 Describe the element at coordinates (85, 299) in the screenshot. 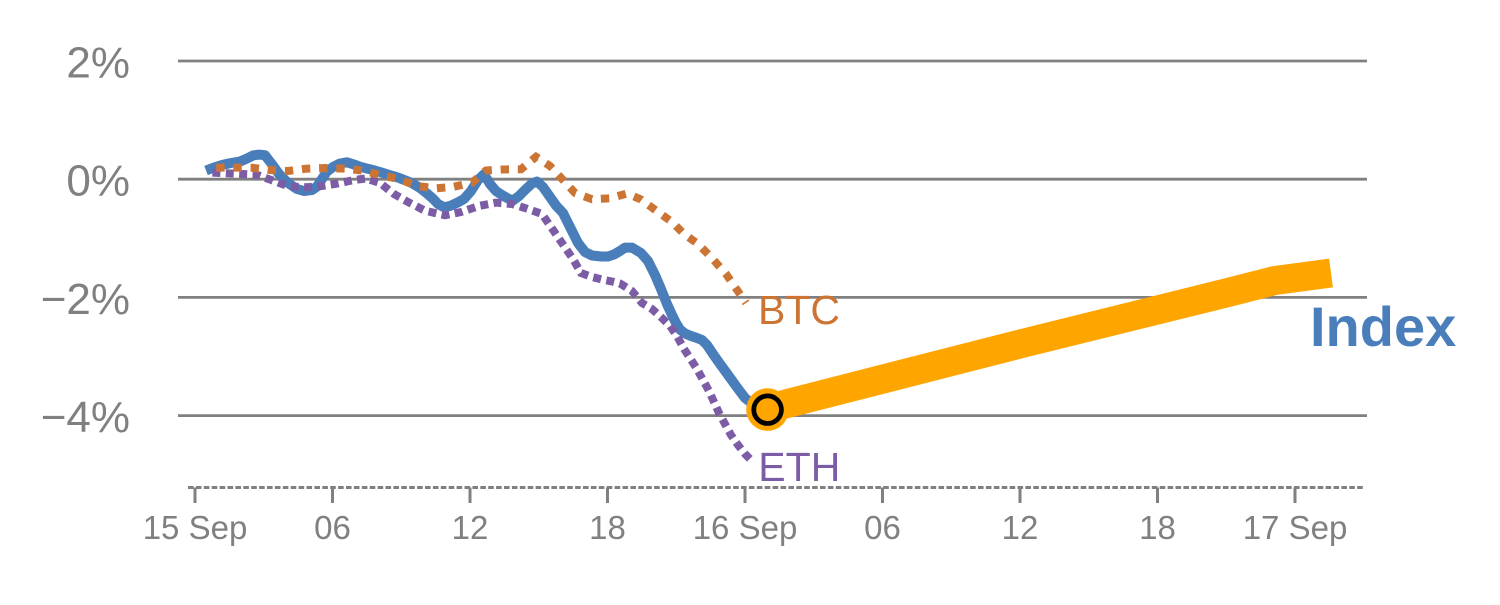

I see `svg-text: −2%` at that location.